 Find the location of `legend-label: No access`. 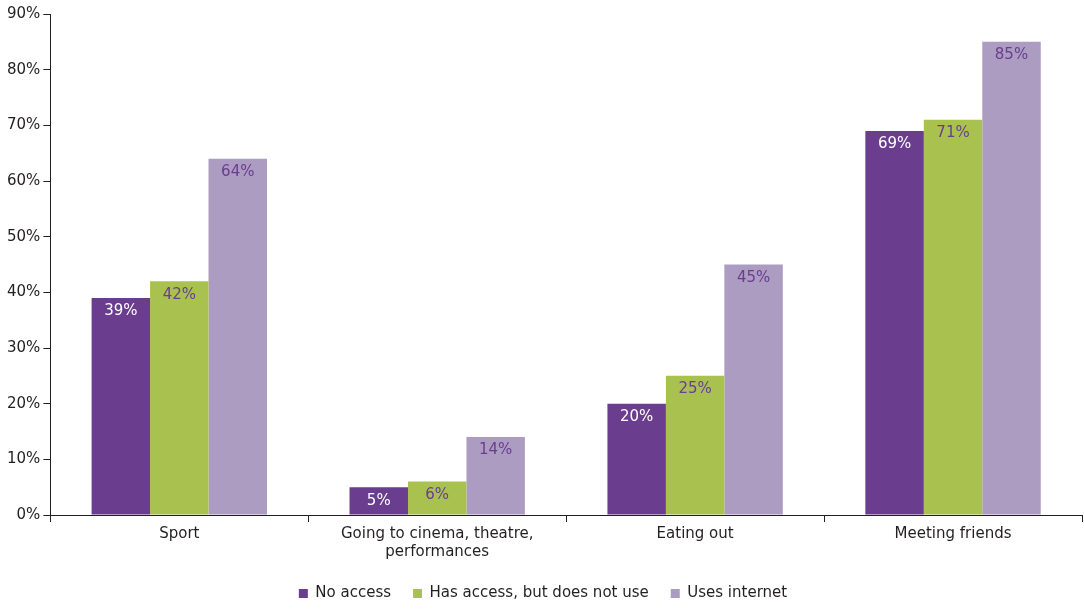

legend-label: No access is located at coordinates (353, 592).